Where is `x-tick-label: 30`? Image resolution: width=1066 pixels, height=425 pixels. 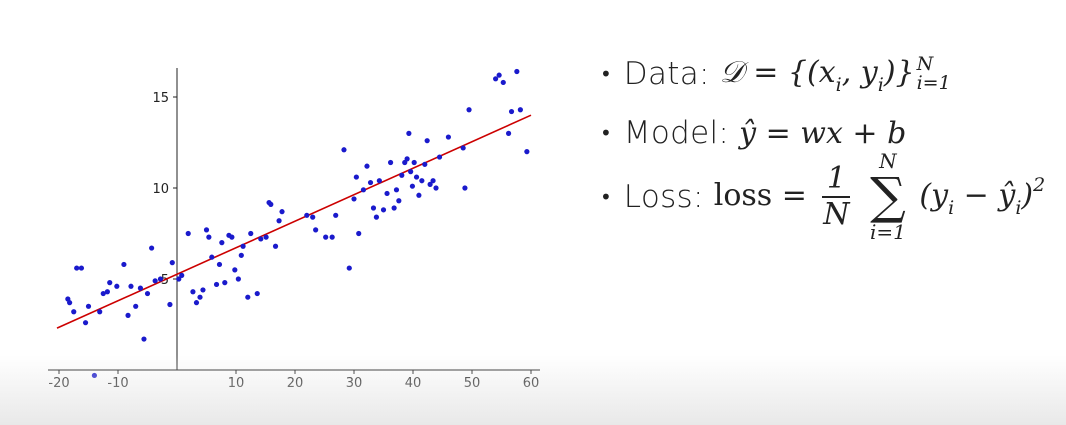
x-tick-label: 30 is located at coordinates (354, 383).